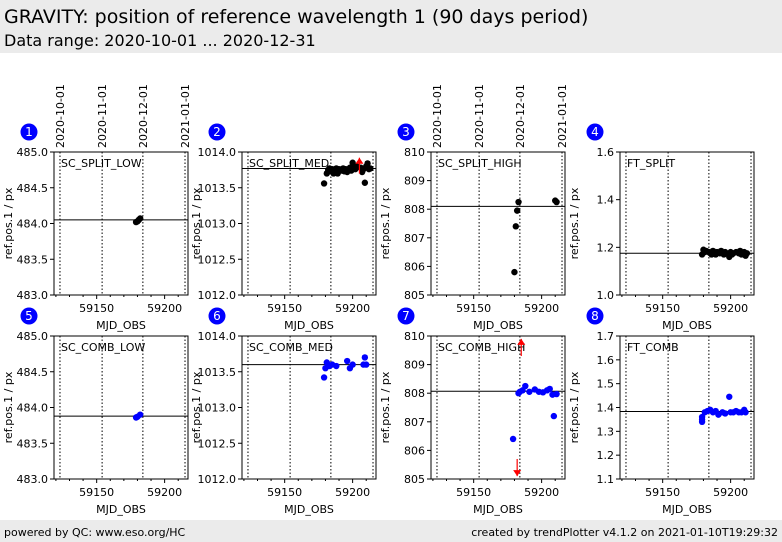 This screenshot has height=542, width=782. I want to click on panel-title: SC_SPLIT_LOW, so click(101, 163).